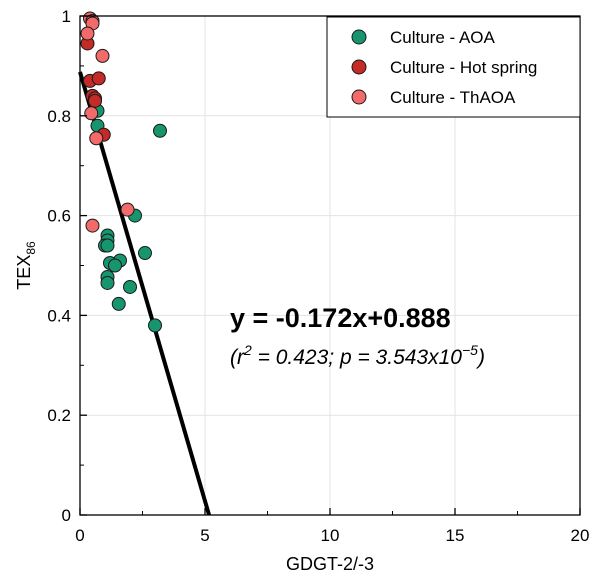 This screenshot has width=600, height=583. I want to click on y-axis-label-subscript: 86, so click(31, 248).